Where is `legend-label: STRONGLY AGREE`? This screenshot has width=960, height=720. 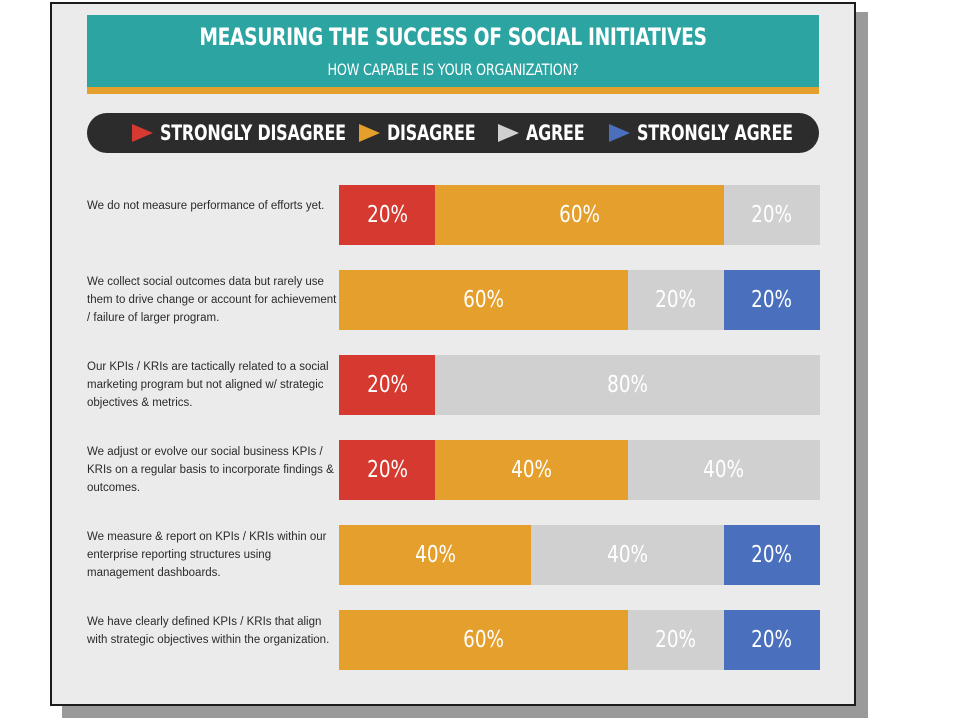
legend-label: STRONGLY AGREE is located at coordinates (715, 133).